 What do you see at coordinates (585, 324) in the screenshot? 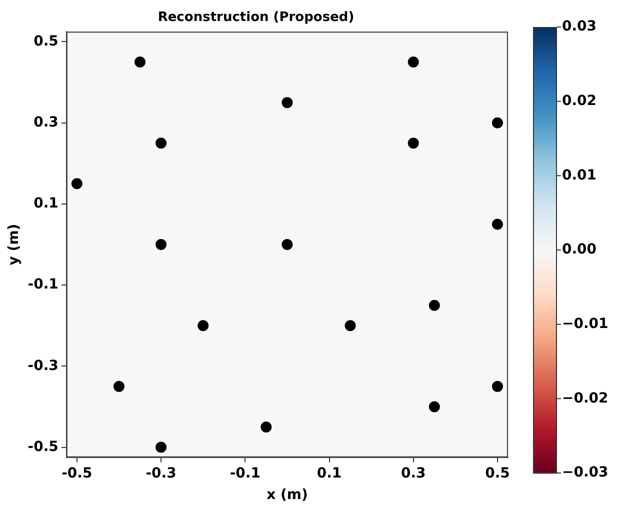
I see `color-bar-label: −0.01` at bounding box center [585, 324].